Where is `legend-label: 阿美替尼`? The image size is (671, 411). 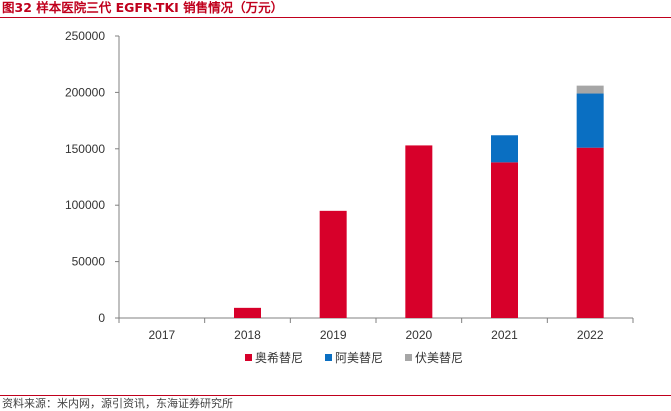 legend-label: 阿美替尼 is located at coordinates (359, 358).